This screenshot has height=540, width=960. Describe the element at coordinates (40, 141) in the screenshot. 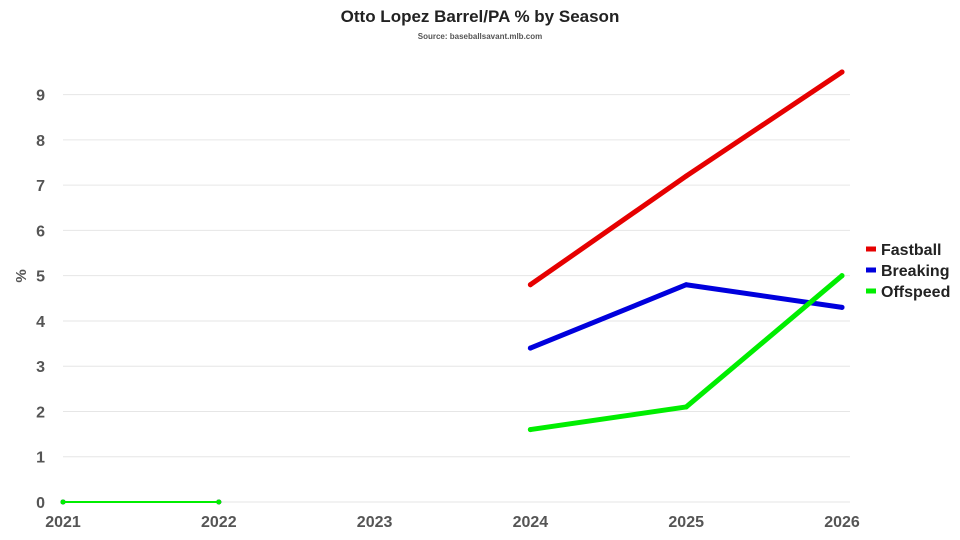

I see `y-tick-label: 8` at that location.